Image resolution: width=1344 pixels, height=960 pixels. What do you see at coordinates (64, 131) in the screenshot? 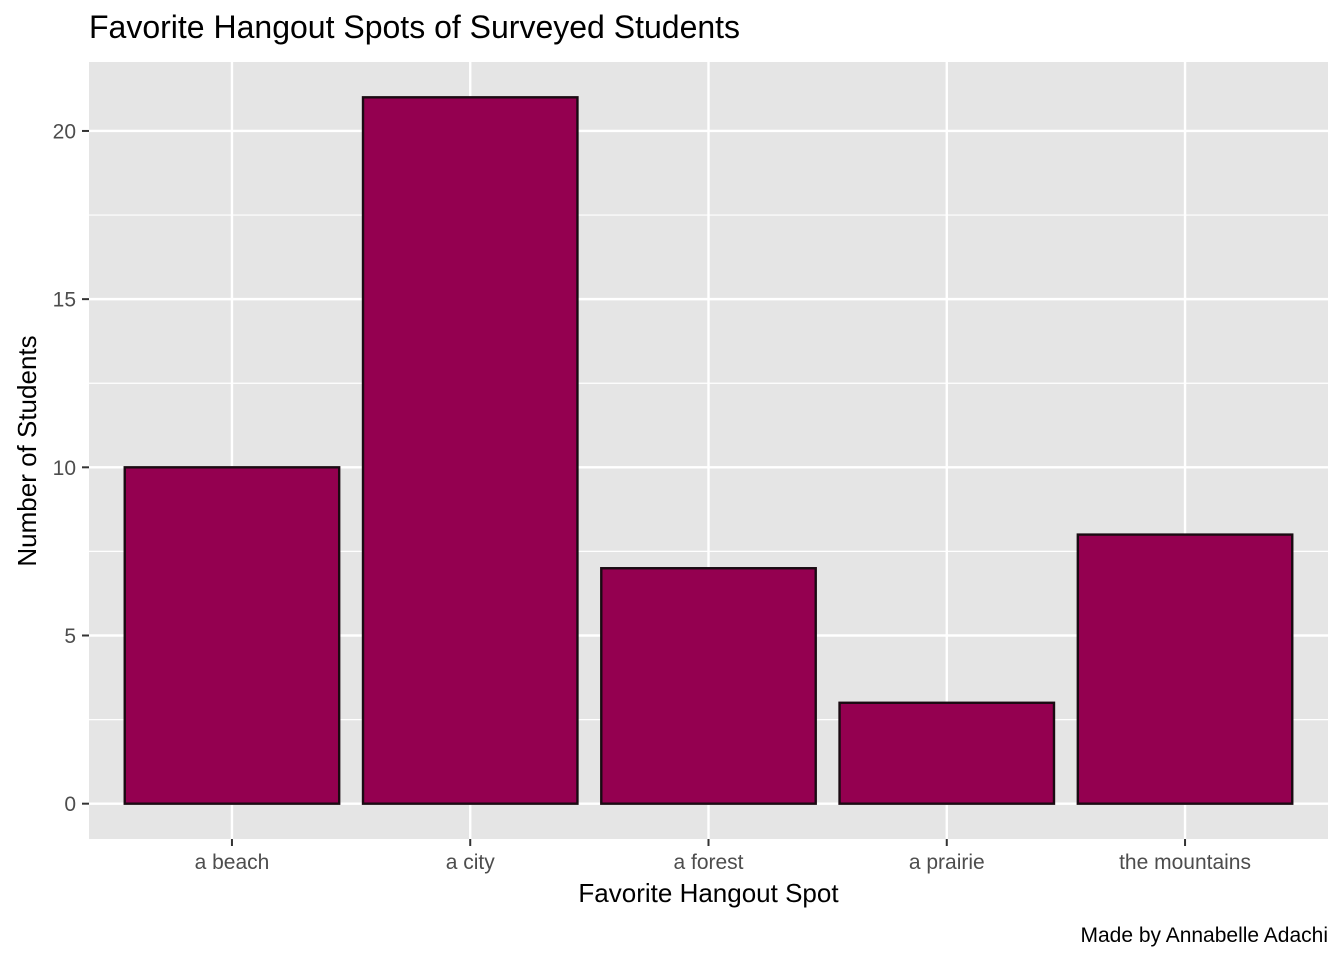
I see `y-tick-label: 20` at bounding box center [64, 131].